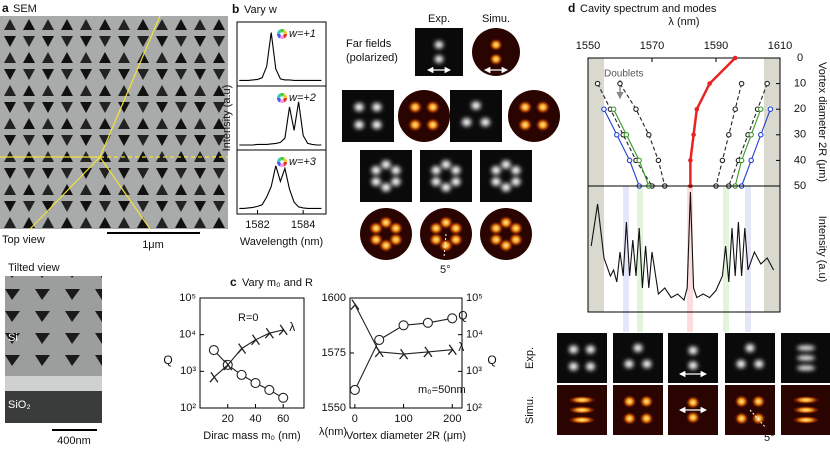 The height and width of the screenshot is (449, 830). What do you see at coordinates (780, 46) in the screenshot?
I see `x-tick-label: 1610` at bounding box center [780, 46].